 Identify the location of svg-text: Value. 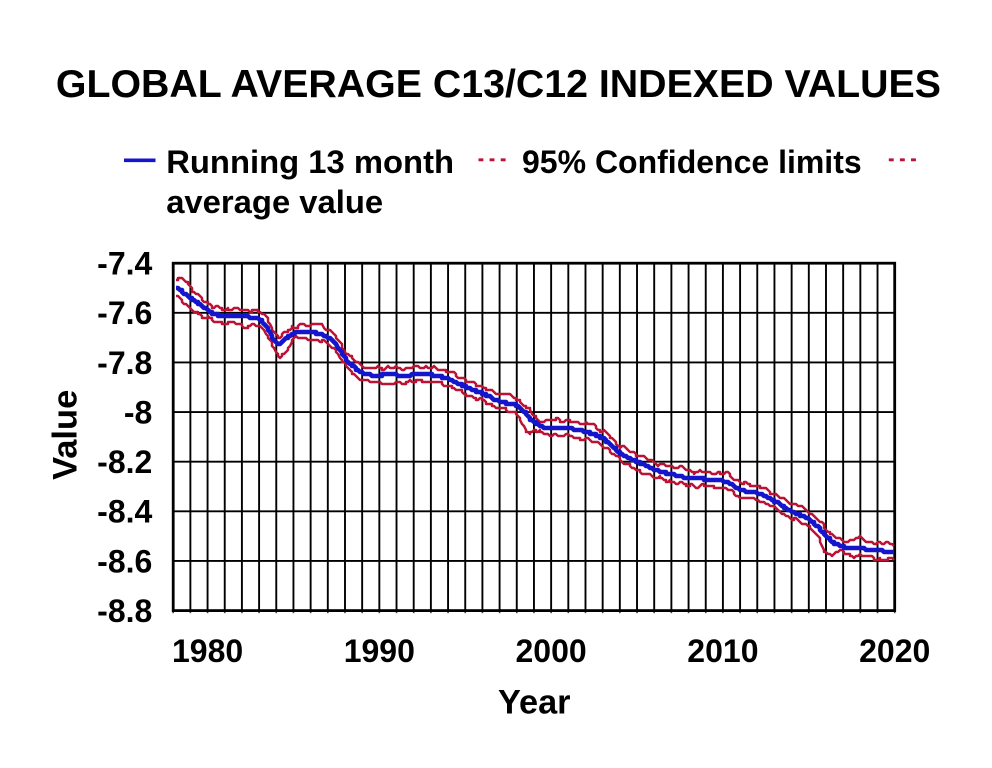
(65, 435).